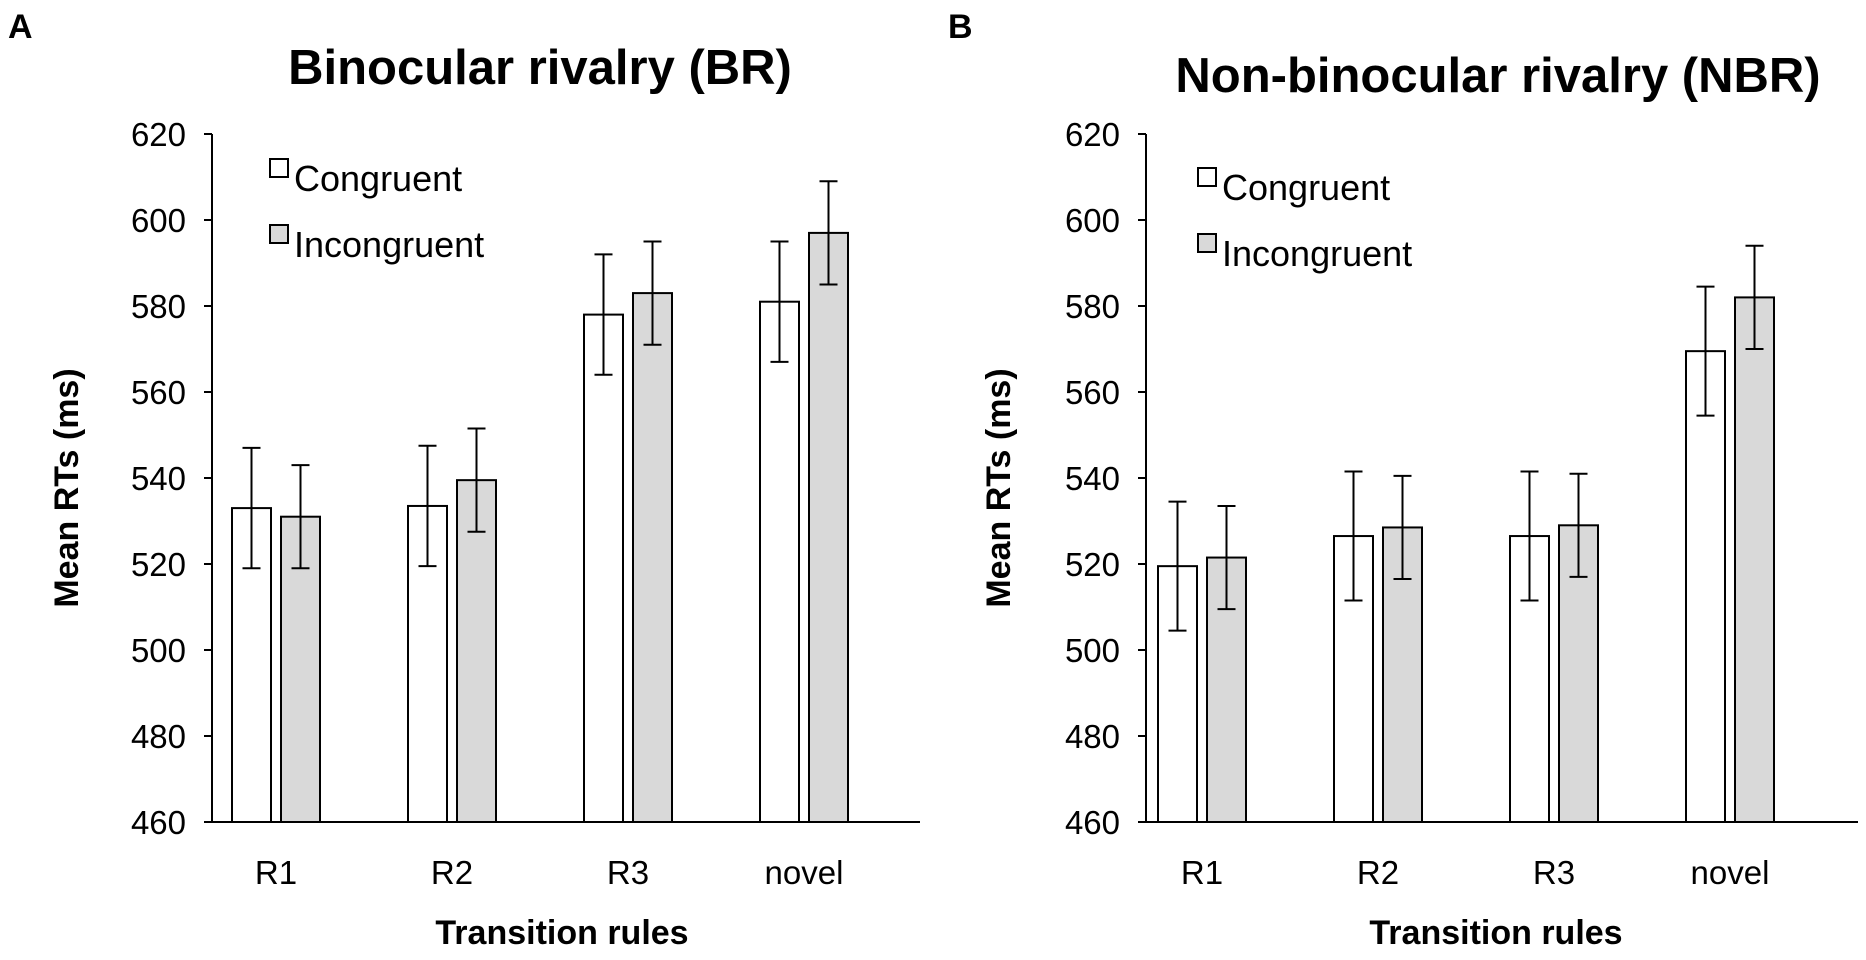 The height and width of the screenshot is (960, 1866). Describe the element at coordinates (960, 27) in the screenshot. I see `panel-label: B` at that location.